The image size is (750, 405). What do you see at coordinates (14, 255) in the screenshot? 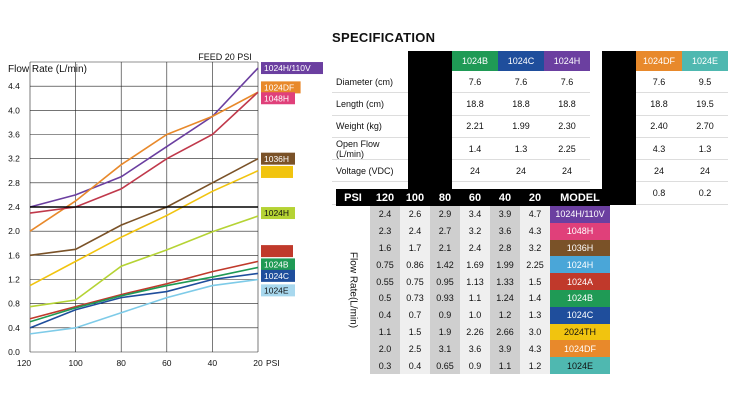
I see `y-tick-label: 1.6` at bounding box center [14, 255].